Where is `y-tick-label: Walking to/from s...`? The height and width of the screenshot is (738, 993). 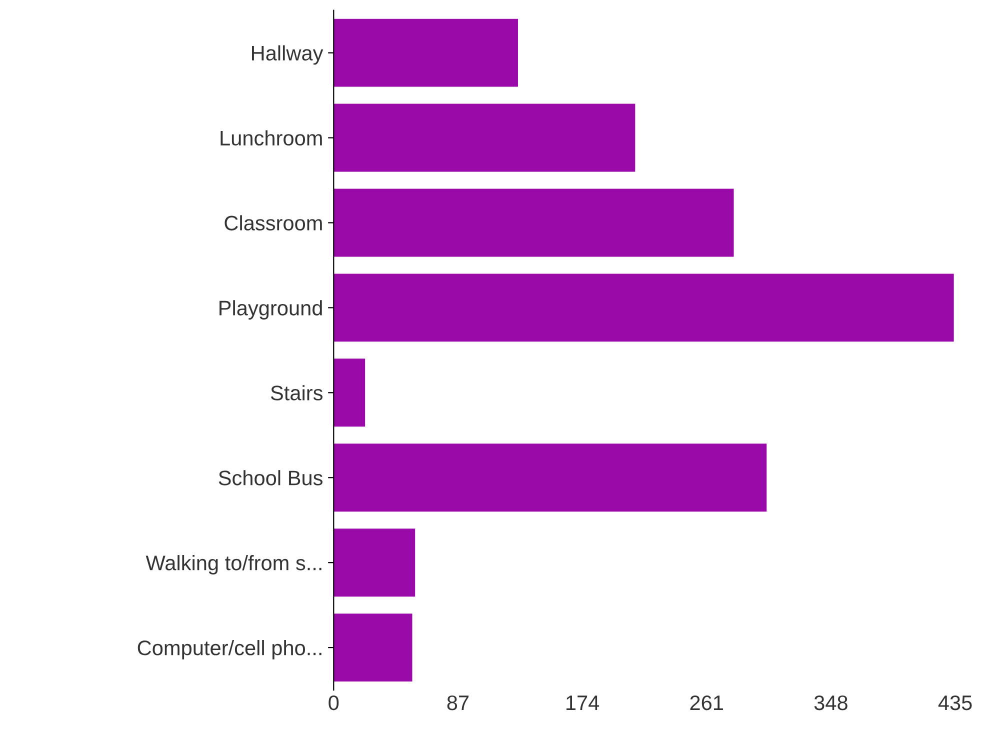
y-tick-label: Walking to/from s... is located at coordinates (234, 564).